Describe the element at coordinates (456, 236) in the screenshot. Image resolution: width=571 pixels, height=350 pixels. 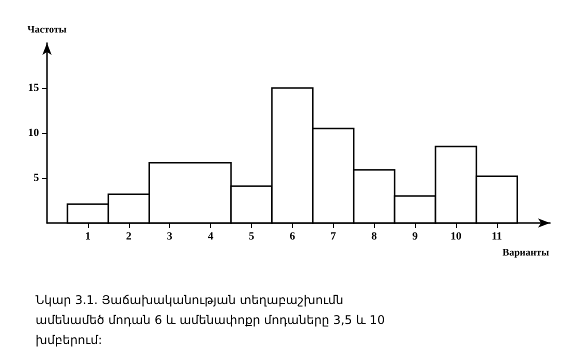
I see `x-tick-label: 10` at that location.